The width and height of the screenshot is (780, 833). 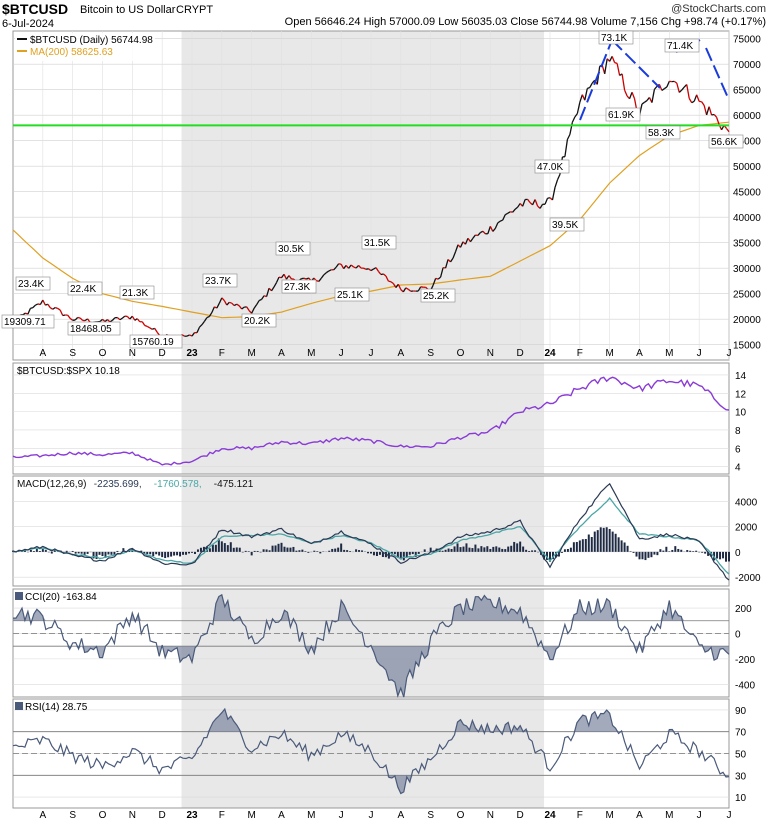 I want to click on price-annotation: 22.4K, so click(x=83, y=289).